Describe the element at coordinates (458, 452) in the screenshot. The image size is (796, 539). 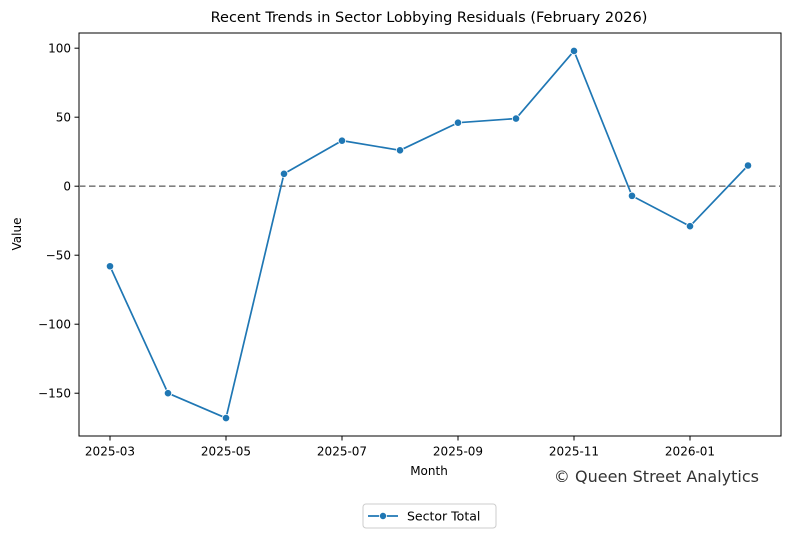
I see `x-tick-label: 2025-09` at that location.